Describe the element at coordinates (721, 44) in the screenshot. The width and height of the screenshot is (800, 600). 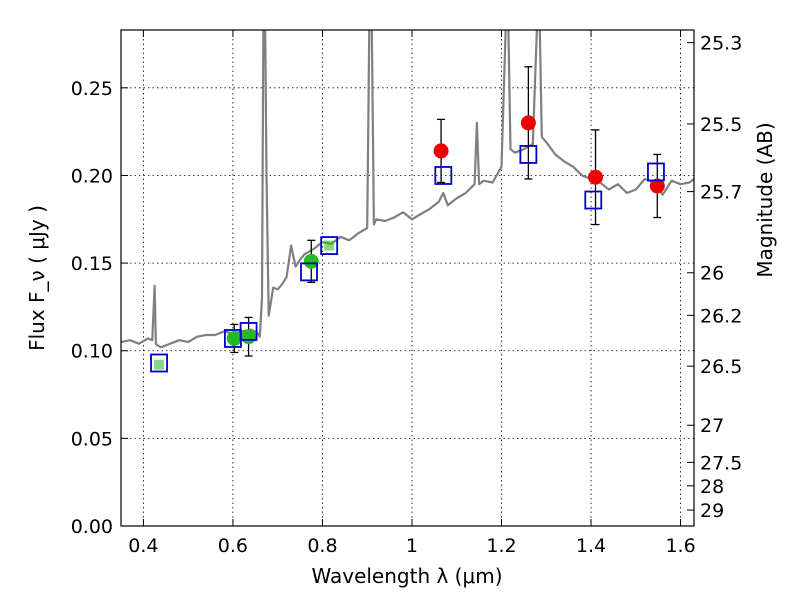
I see `right-tick-label: 25.3` at that location.